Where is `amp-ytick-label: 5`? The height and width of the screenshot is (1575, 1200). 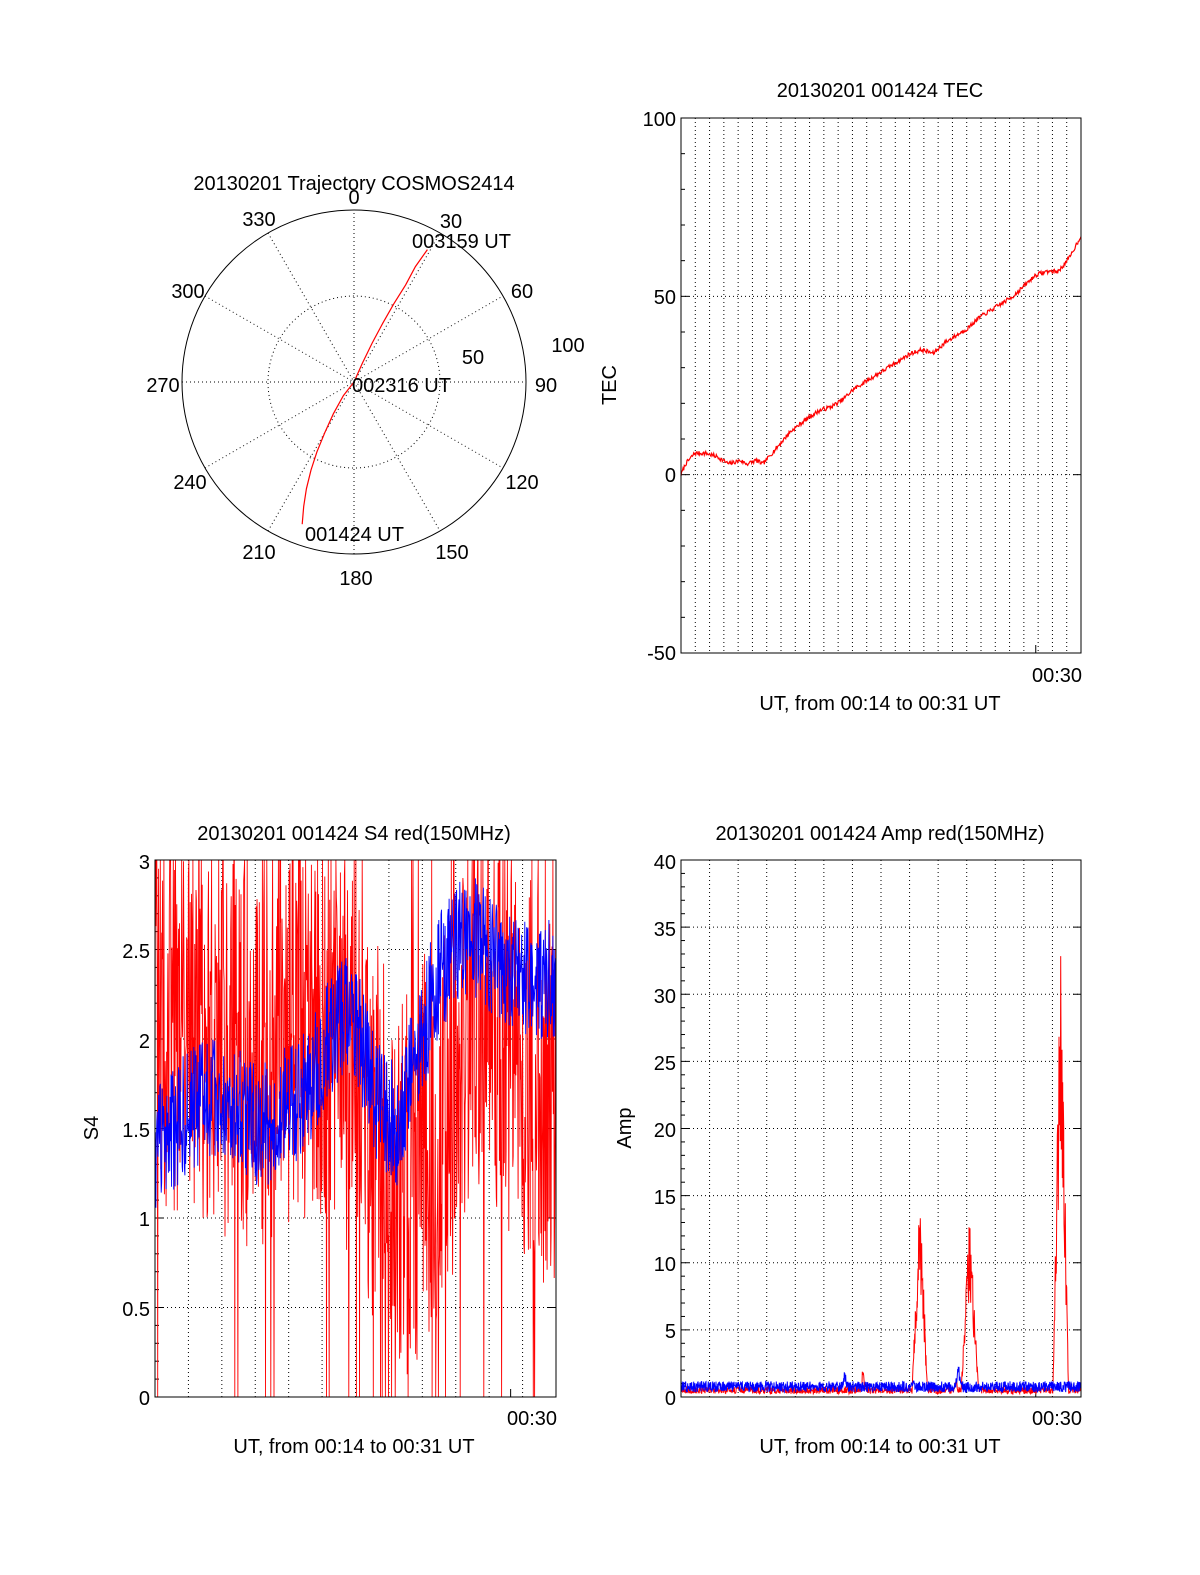 amp-ytick-label: 5 is located at coordinates (670, 1332).